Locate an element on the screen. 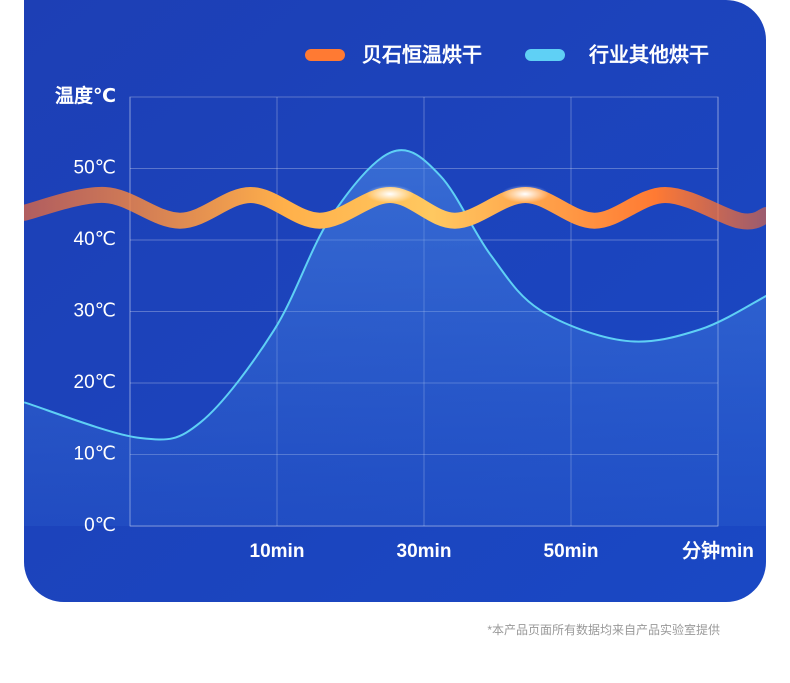  y-tick-label: 20℃ is located at coordinates (95, 382).